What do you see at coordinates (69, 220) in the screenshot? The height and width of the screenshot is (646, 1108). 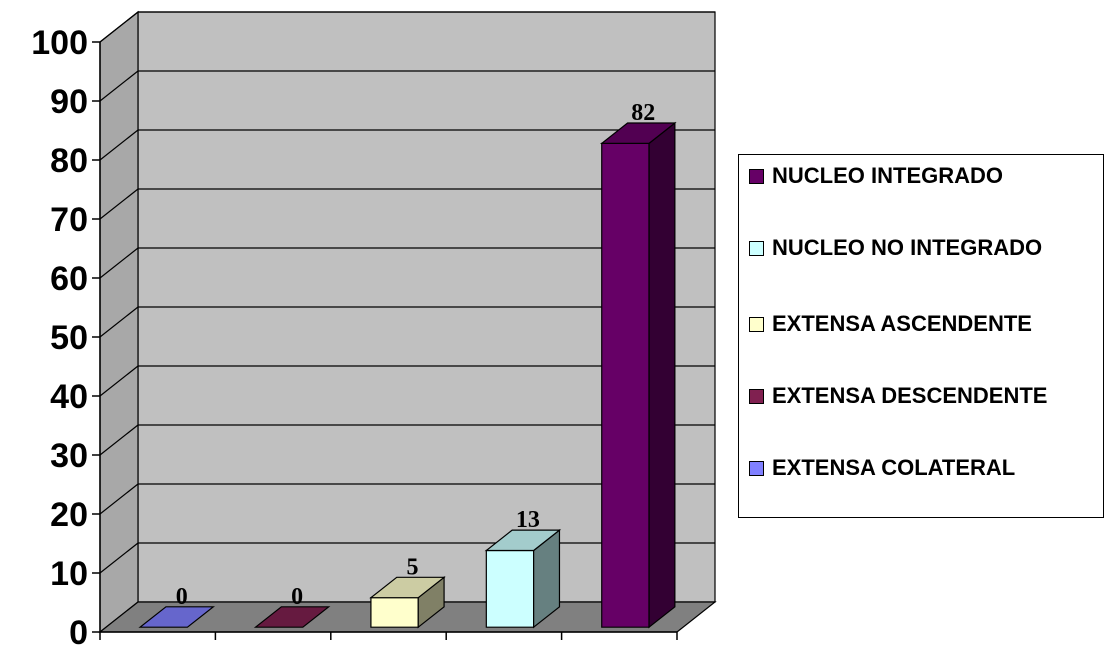 I see `y-tick-label: 70` at bounding box center [69, 220].